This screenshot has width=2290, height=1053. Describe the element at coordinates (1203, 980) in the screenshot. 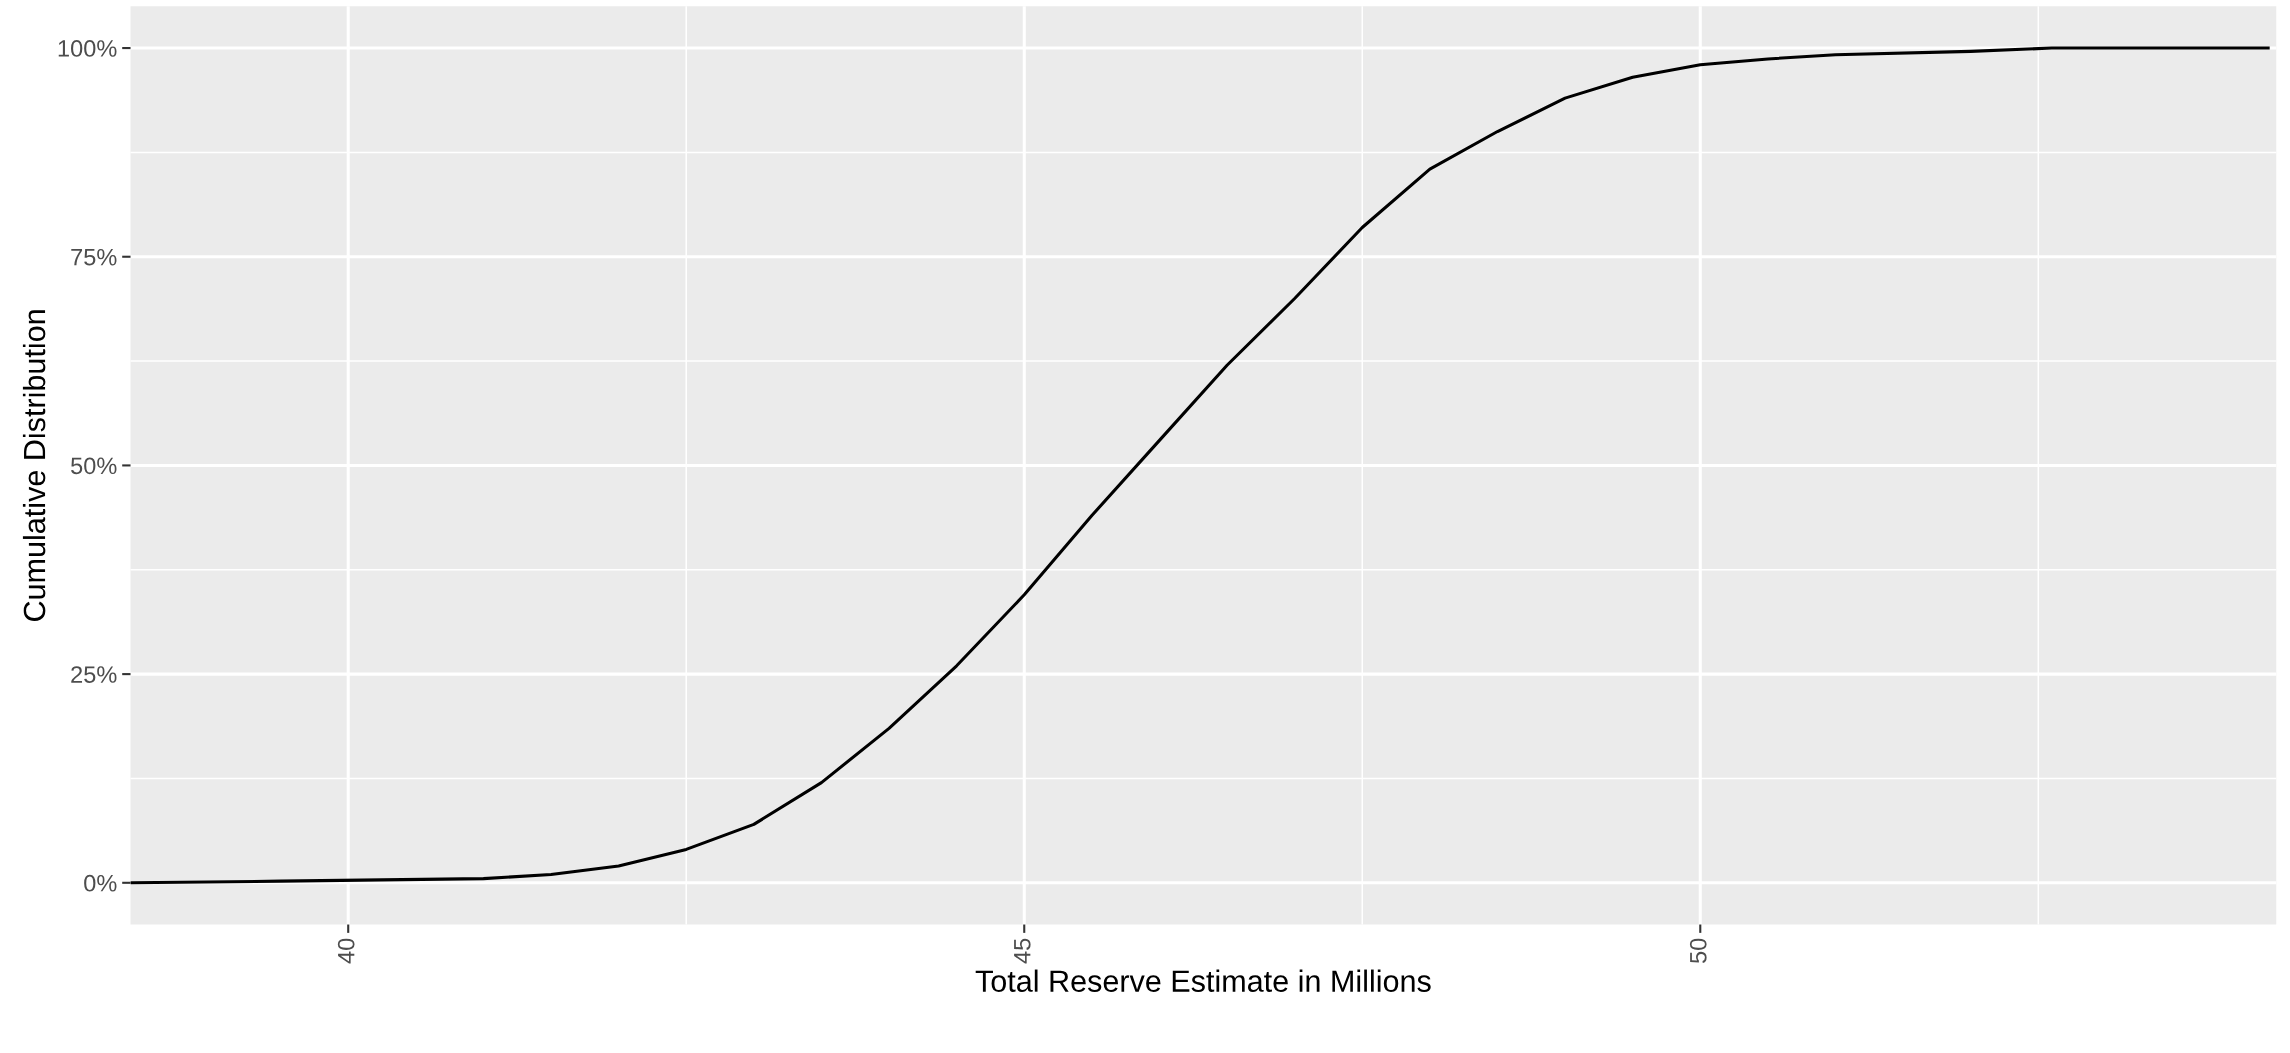

I see `x-axis-title: Total Reserve Estimate in Millions` at that location.